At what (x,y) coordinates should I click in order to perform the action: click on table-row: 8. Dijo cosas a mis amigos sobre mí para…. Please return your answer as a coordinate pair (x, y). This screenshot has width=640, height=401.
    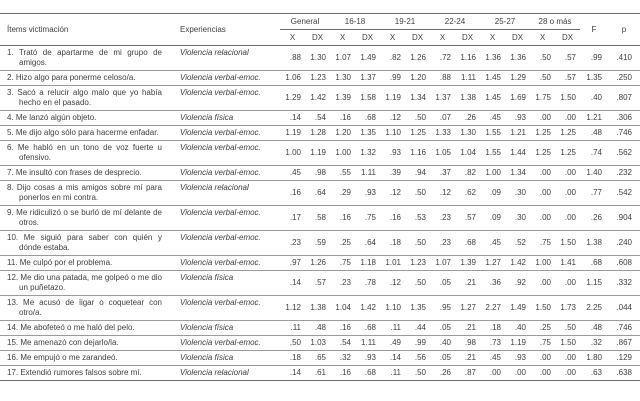
    Looking at the image, I should click on (320, 193).